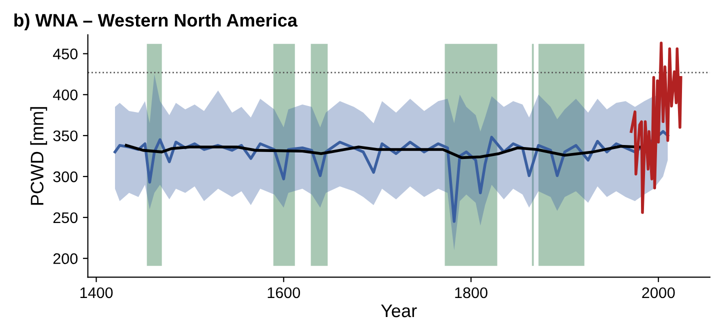  I want to click on y-tick-label: 300, so click(65, 176).